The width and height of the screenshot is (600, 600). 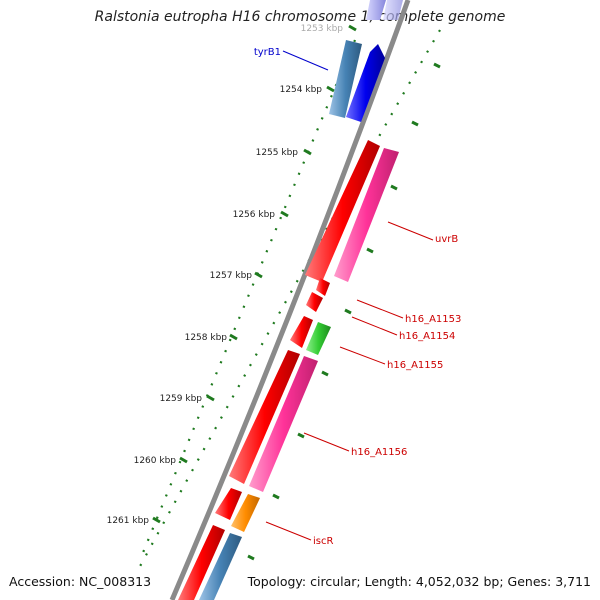 What do you see at coordinates (323, 541) in the screenshot?
I see `gene-label-iscR: iscR` at bounding box center [323, 541].